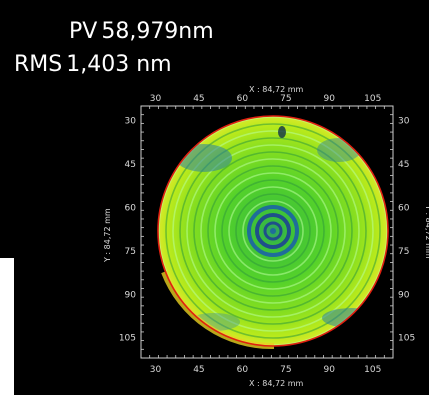  Describe the element at coordinates (372, 370) in the screenshot. I see `x-tick-label-bottom-5: 105` at that location.